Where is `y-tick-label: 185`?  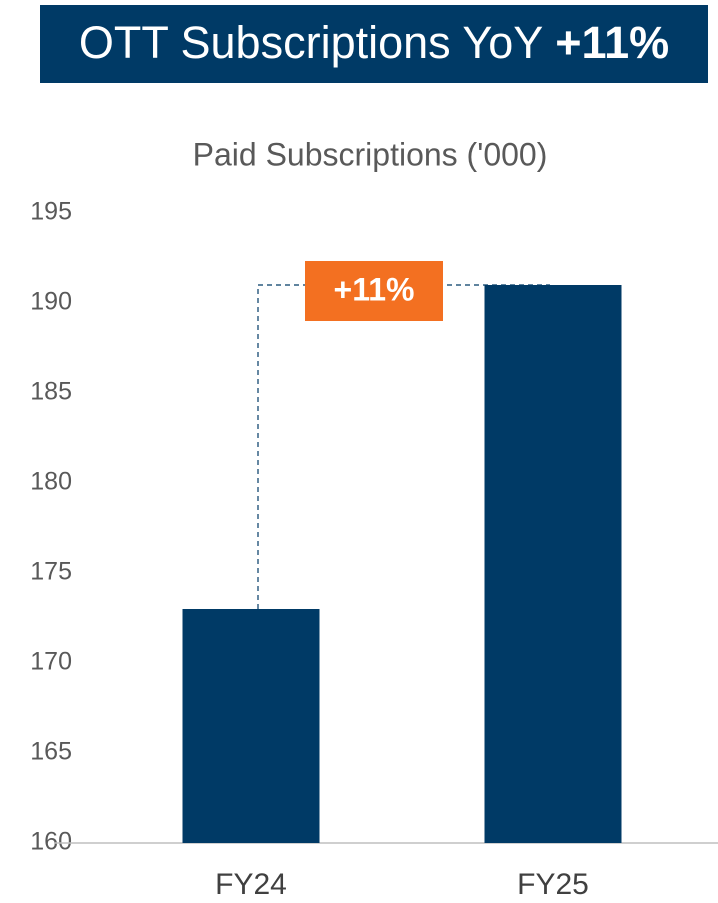 y-tick-label: 185 is located at coordinates (51, 392).